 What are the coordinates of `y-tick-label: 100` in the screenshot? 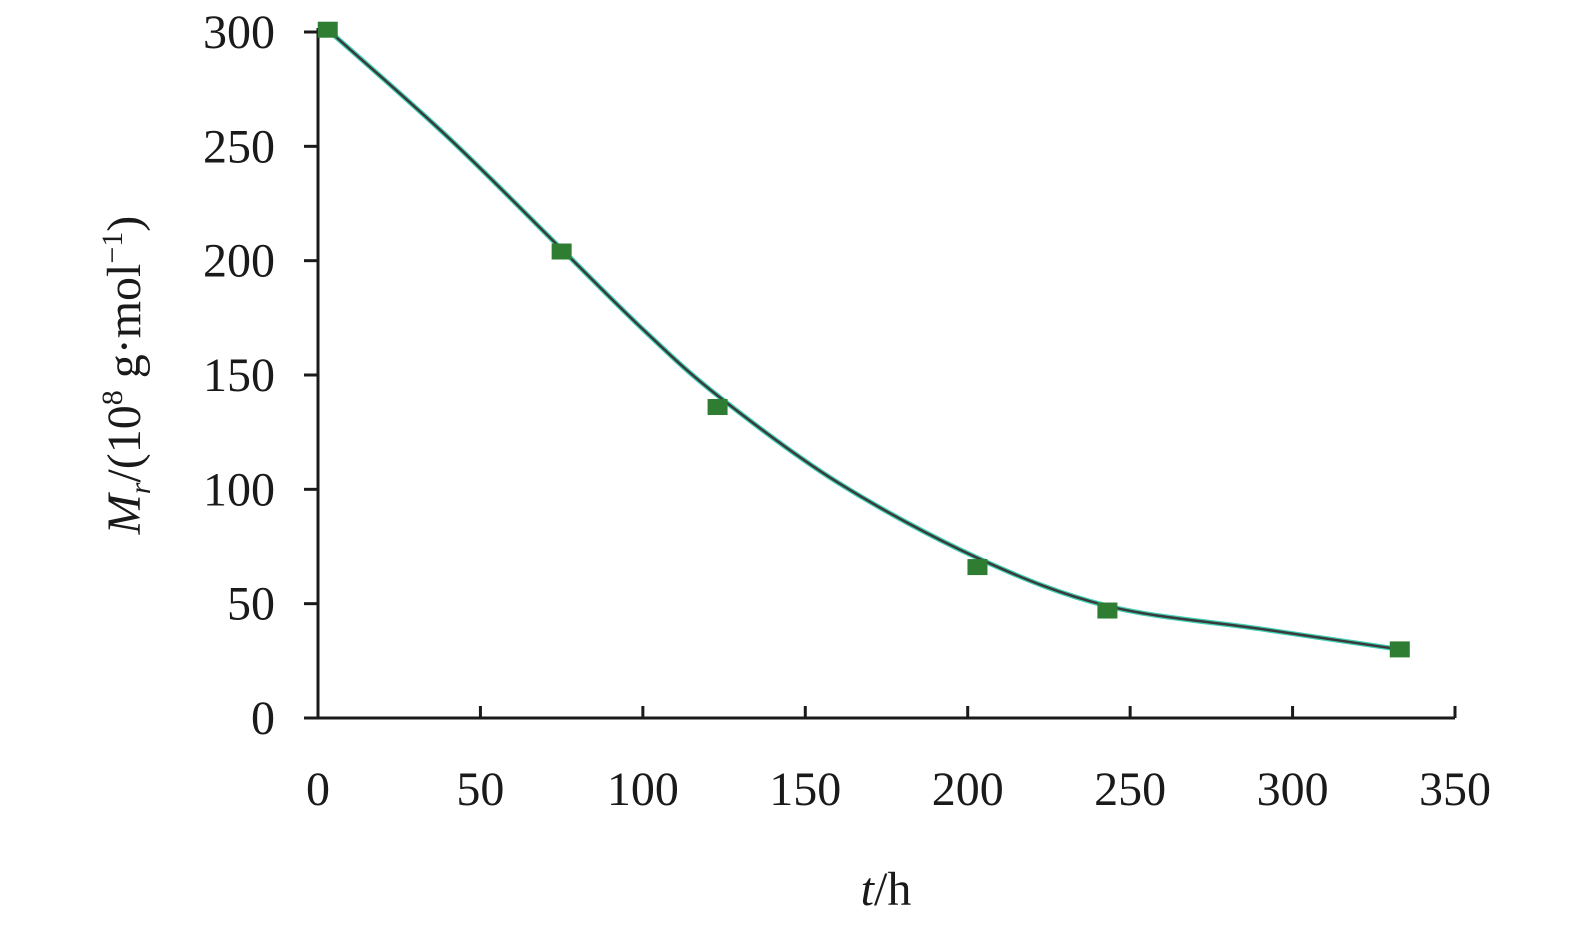 It's located at (239, 489).